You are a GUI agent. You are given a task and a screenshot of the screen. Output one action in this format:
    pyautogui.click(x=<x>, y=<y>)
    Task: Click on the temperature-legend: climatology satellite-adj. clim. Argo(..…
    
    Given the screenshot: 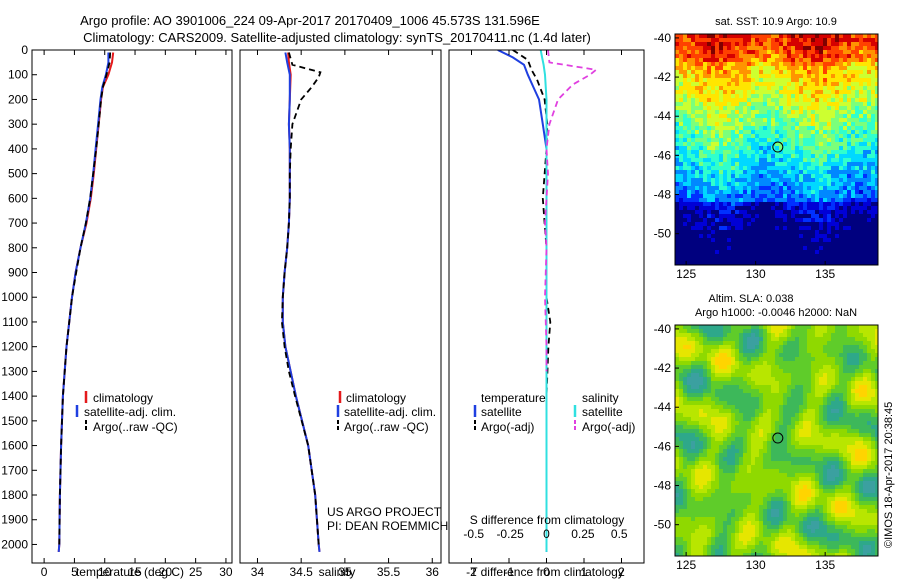 What is the action you would take?
    pyautogui.click(x=126, y=412)
    